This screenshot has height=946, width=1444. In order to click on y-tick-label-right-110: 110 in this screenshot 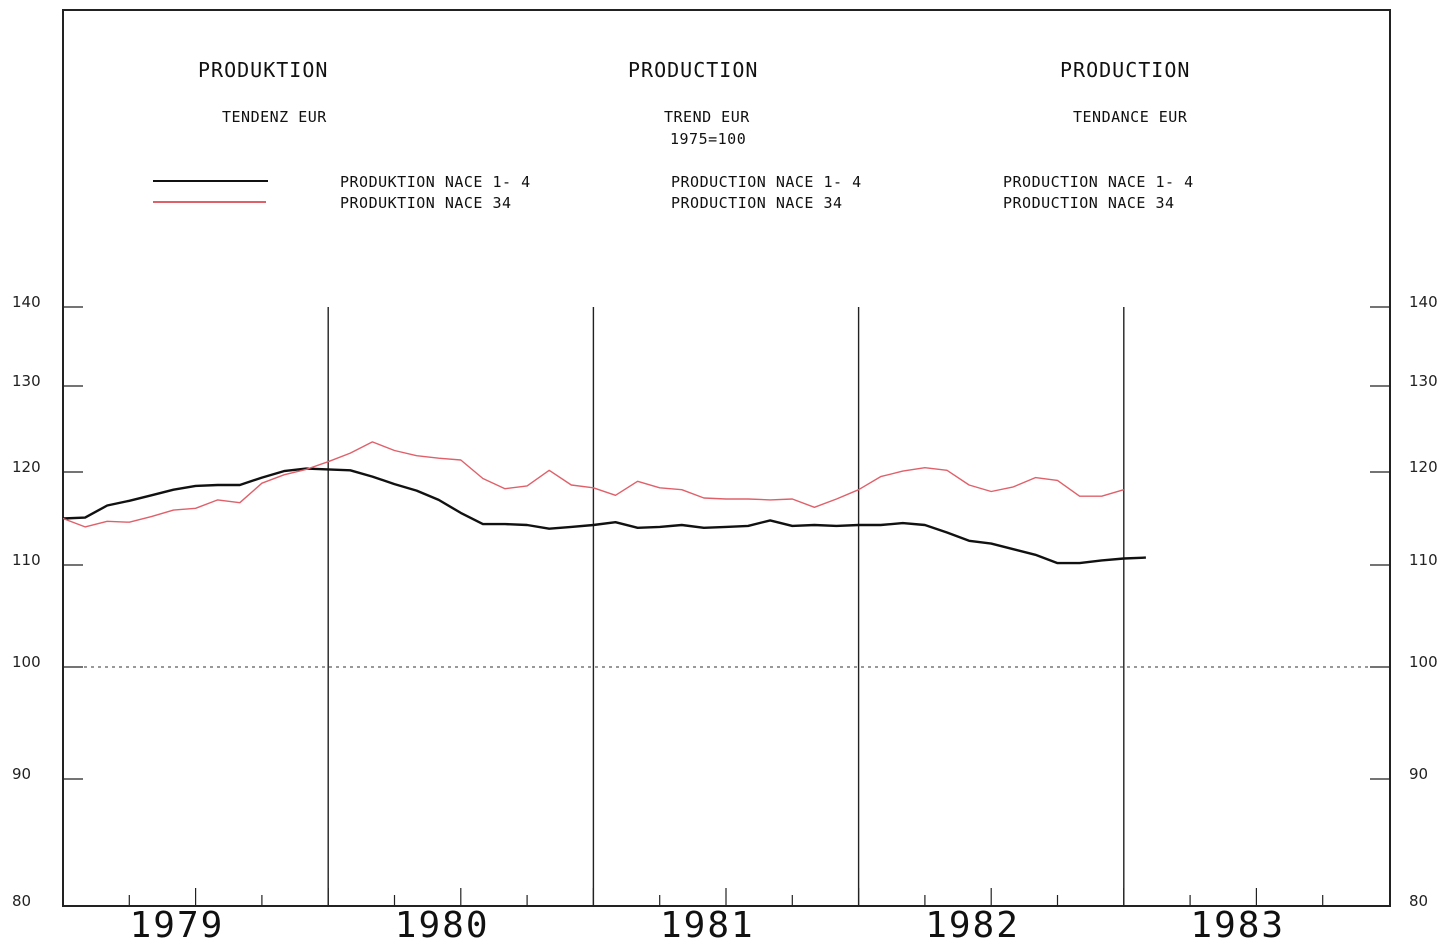, I will do `click(1423, 560)`.